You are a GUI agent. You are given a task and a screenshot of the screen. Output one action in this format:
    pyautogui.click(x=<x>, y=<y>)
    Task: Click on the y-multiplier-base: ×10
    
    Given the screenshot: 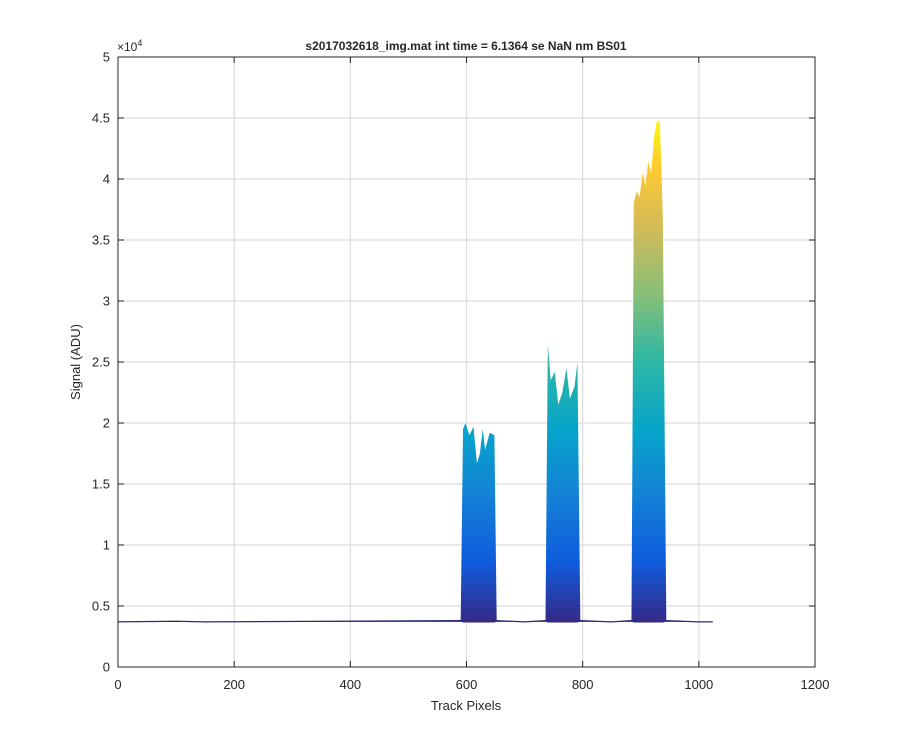 What is the action you would take?
    pyautogui.click(x=127, y=47)
    